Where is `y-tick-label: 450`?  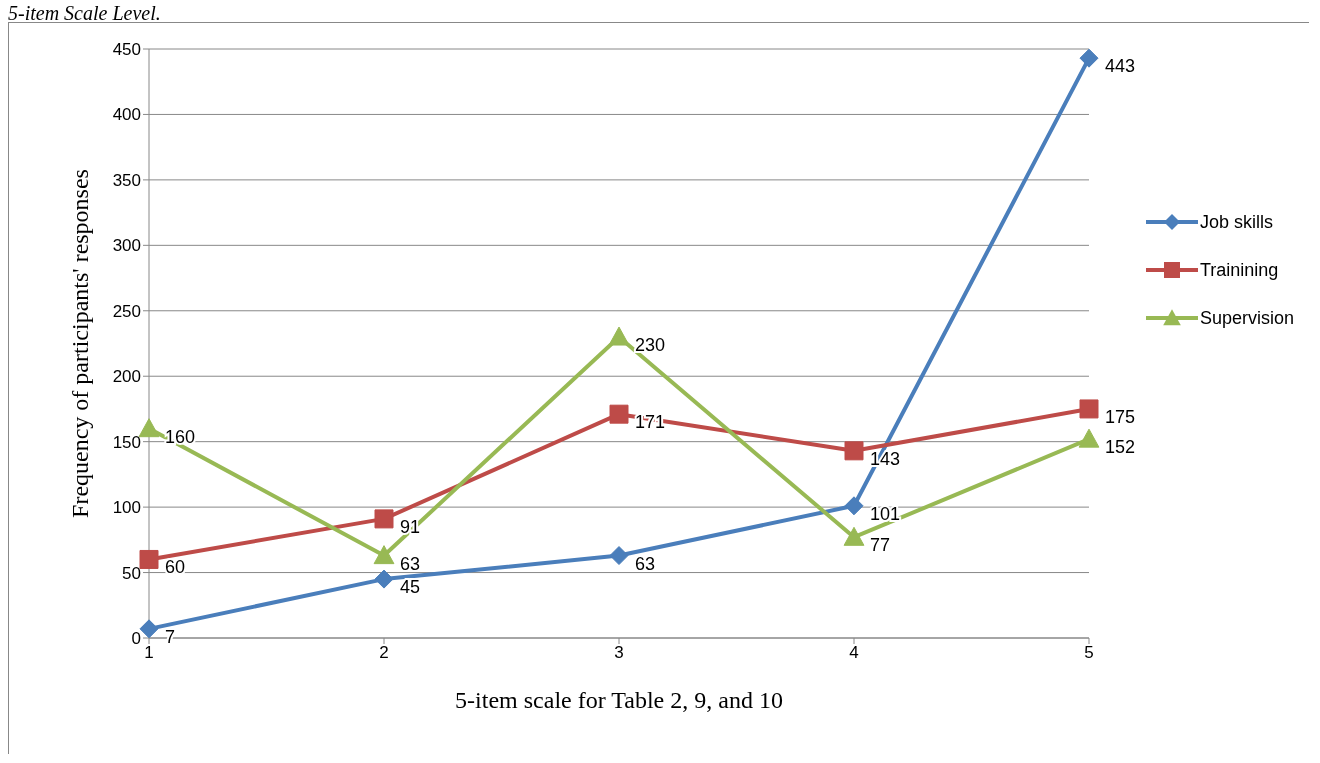
y-tick-label: 450 is located at coordinates (126, 50).